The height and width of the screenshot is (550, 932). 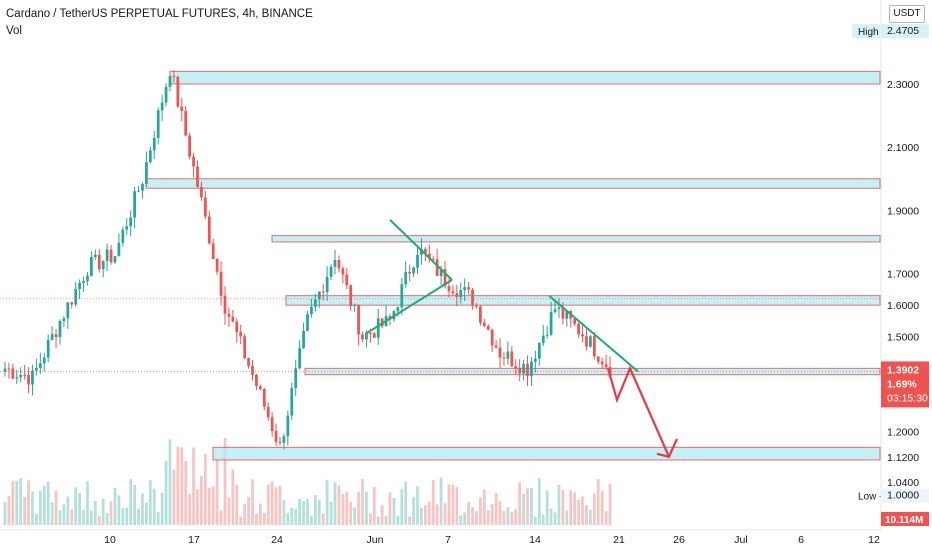 I want to click on currency-button: USDT, so click(x=907, y=14).